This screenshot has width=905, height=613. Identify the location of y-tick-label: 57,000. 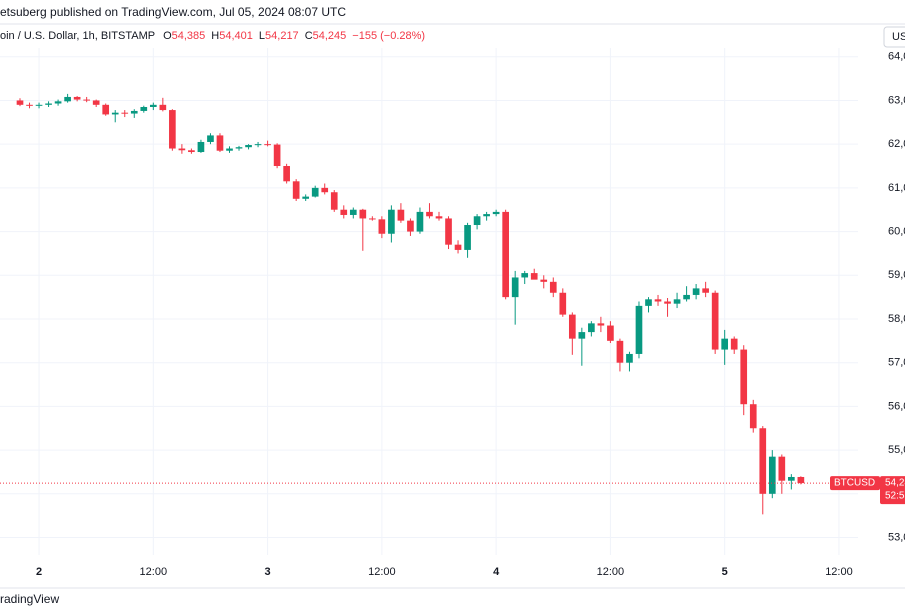
(896, 363).